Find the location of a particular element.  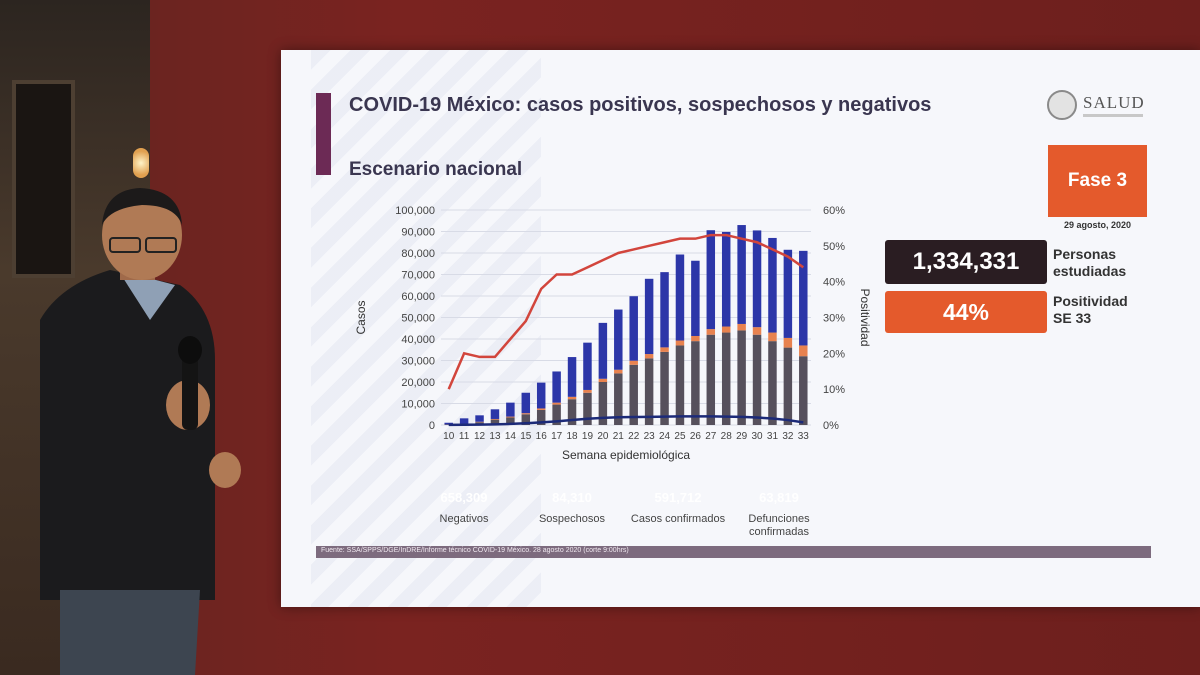

y-tick-label: 10,000 is located at coordinates (418, 405).